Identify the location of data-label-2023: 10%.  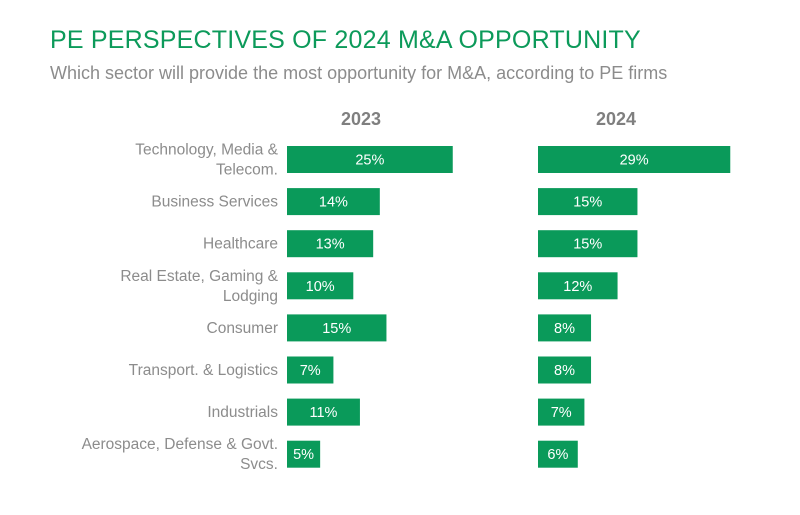
(320, 287).